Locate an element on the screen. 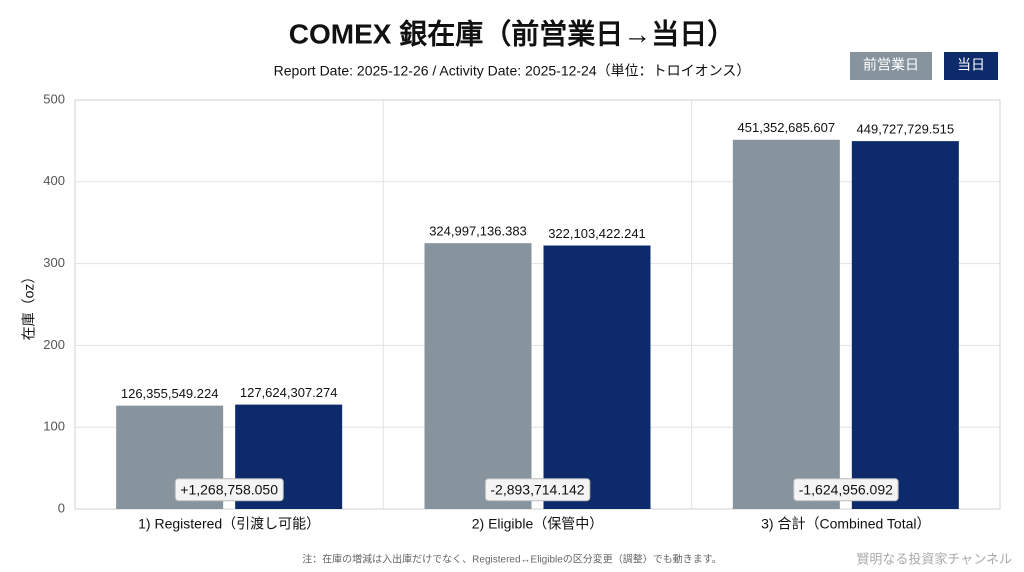 This screenshot has height=572, width=1024. y-axis-label: 在庫（oz） is located at coordinates (29, 305).